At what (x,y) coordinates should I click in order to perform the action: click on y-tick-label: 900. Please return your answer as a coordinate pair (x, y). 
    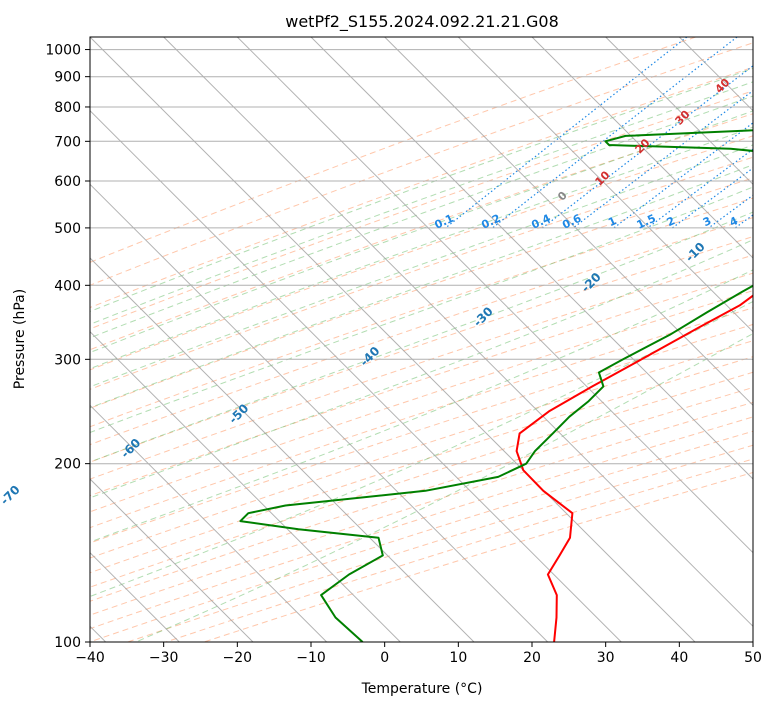
    Looking at the image, I should click on (67, 78).